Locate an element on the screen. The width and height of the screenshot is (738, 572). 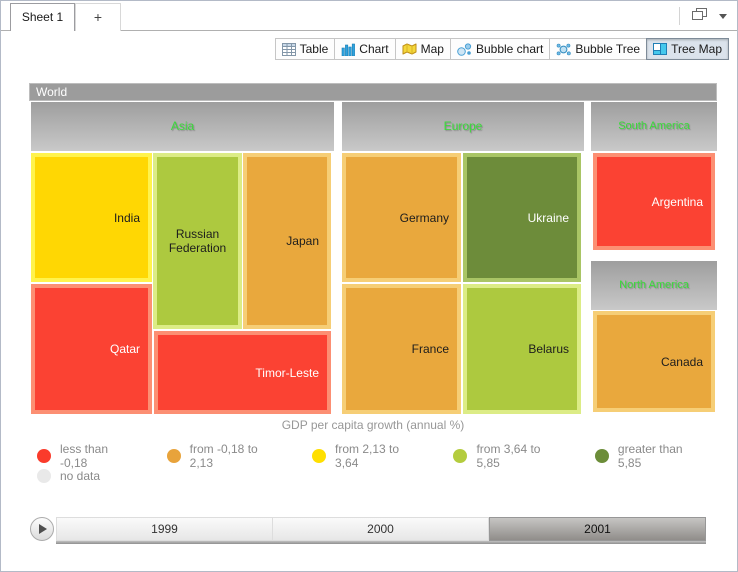
table-view-button: Table is located at coordinates (305, 49).